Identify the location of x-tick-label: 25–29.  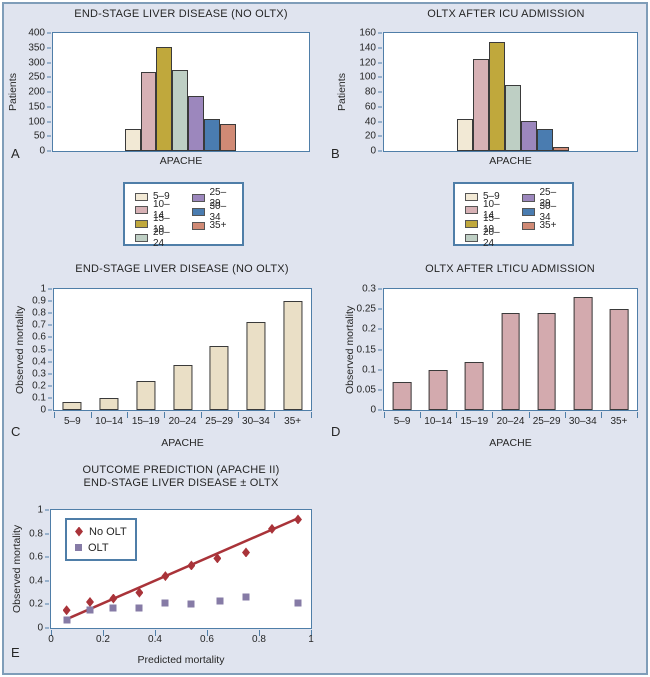
(219, 421).